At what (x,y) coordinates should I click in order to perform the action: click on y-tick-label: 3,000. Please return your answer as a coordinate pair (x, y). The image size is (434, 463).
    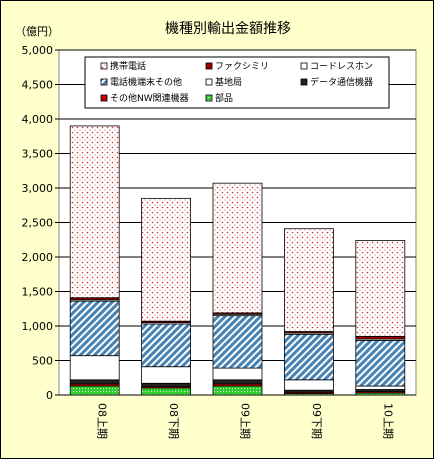
    Looking at the image, I should click on (38, 188).